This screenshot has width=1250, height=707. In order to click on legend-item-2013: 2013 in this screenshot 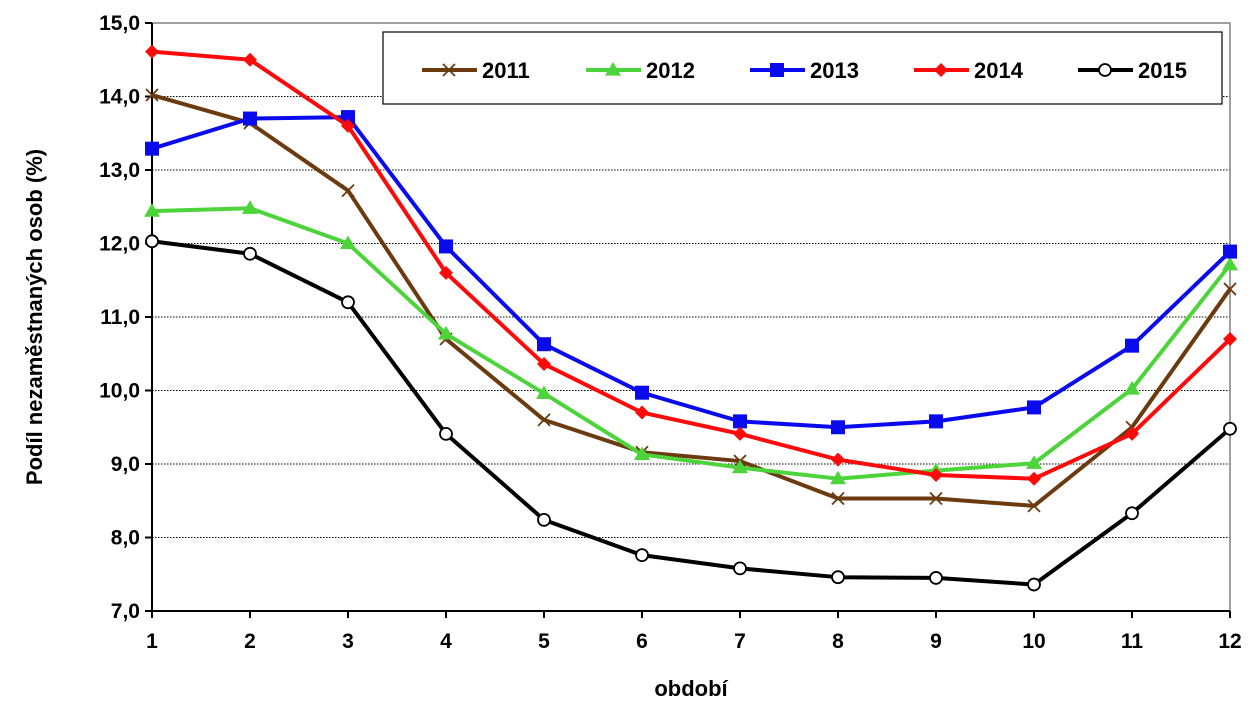, I will do `click(804, 70)`.